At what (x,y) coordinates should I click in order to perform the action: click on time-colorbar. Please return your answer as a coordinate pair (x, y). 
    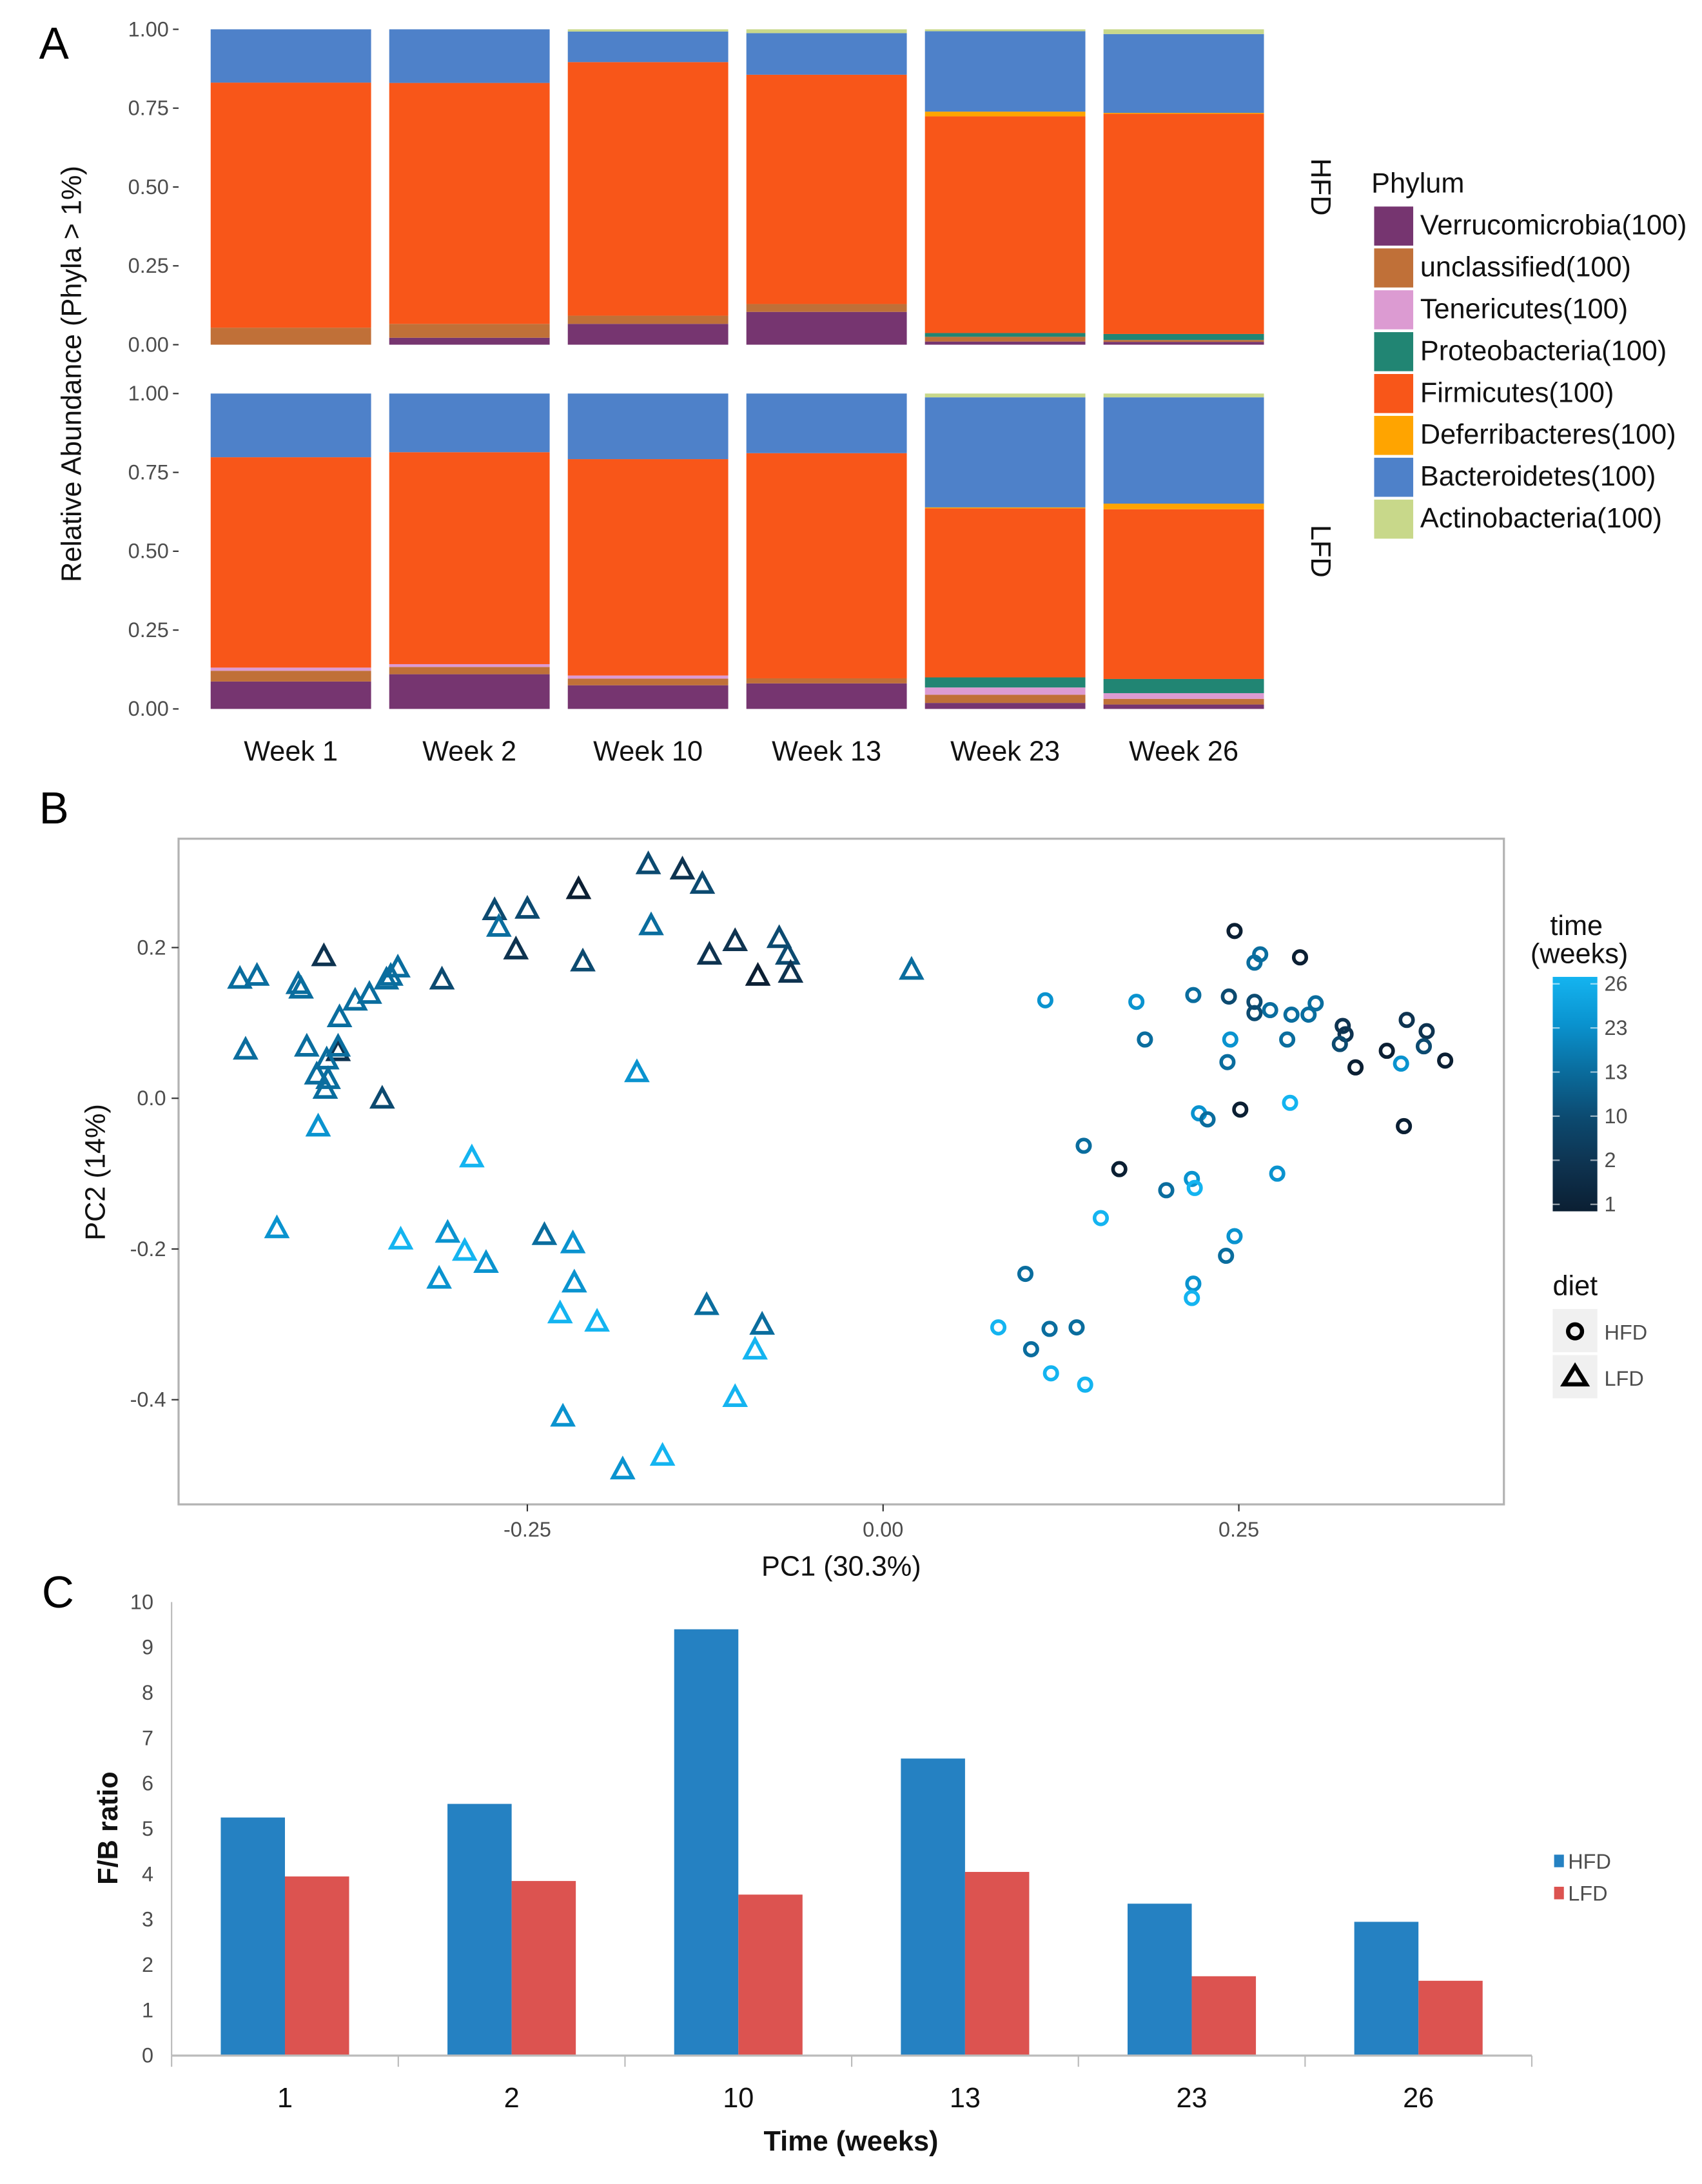
    Looking at the image, I should click on (1575, 1094).